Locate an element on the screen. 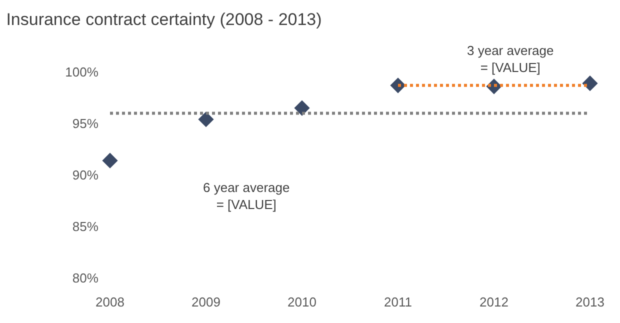  x-tick-label: 2008 is located at coordinates (110, 302).